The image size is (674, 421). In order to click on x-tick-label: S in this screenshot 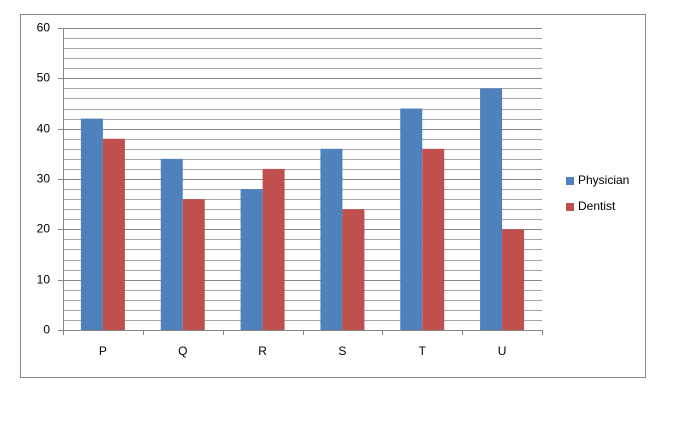, I will do `click(342, 351)`.